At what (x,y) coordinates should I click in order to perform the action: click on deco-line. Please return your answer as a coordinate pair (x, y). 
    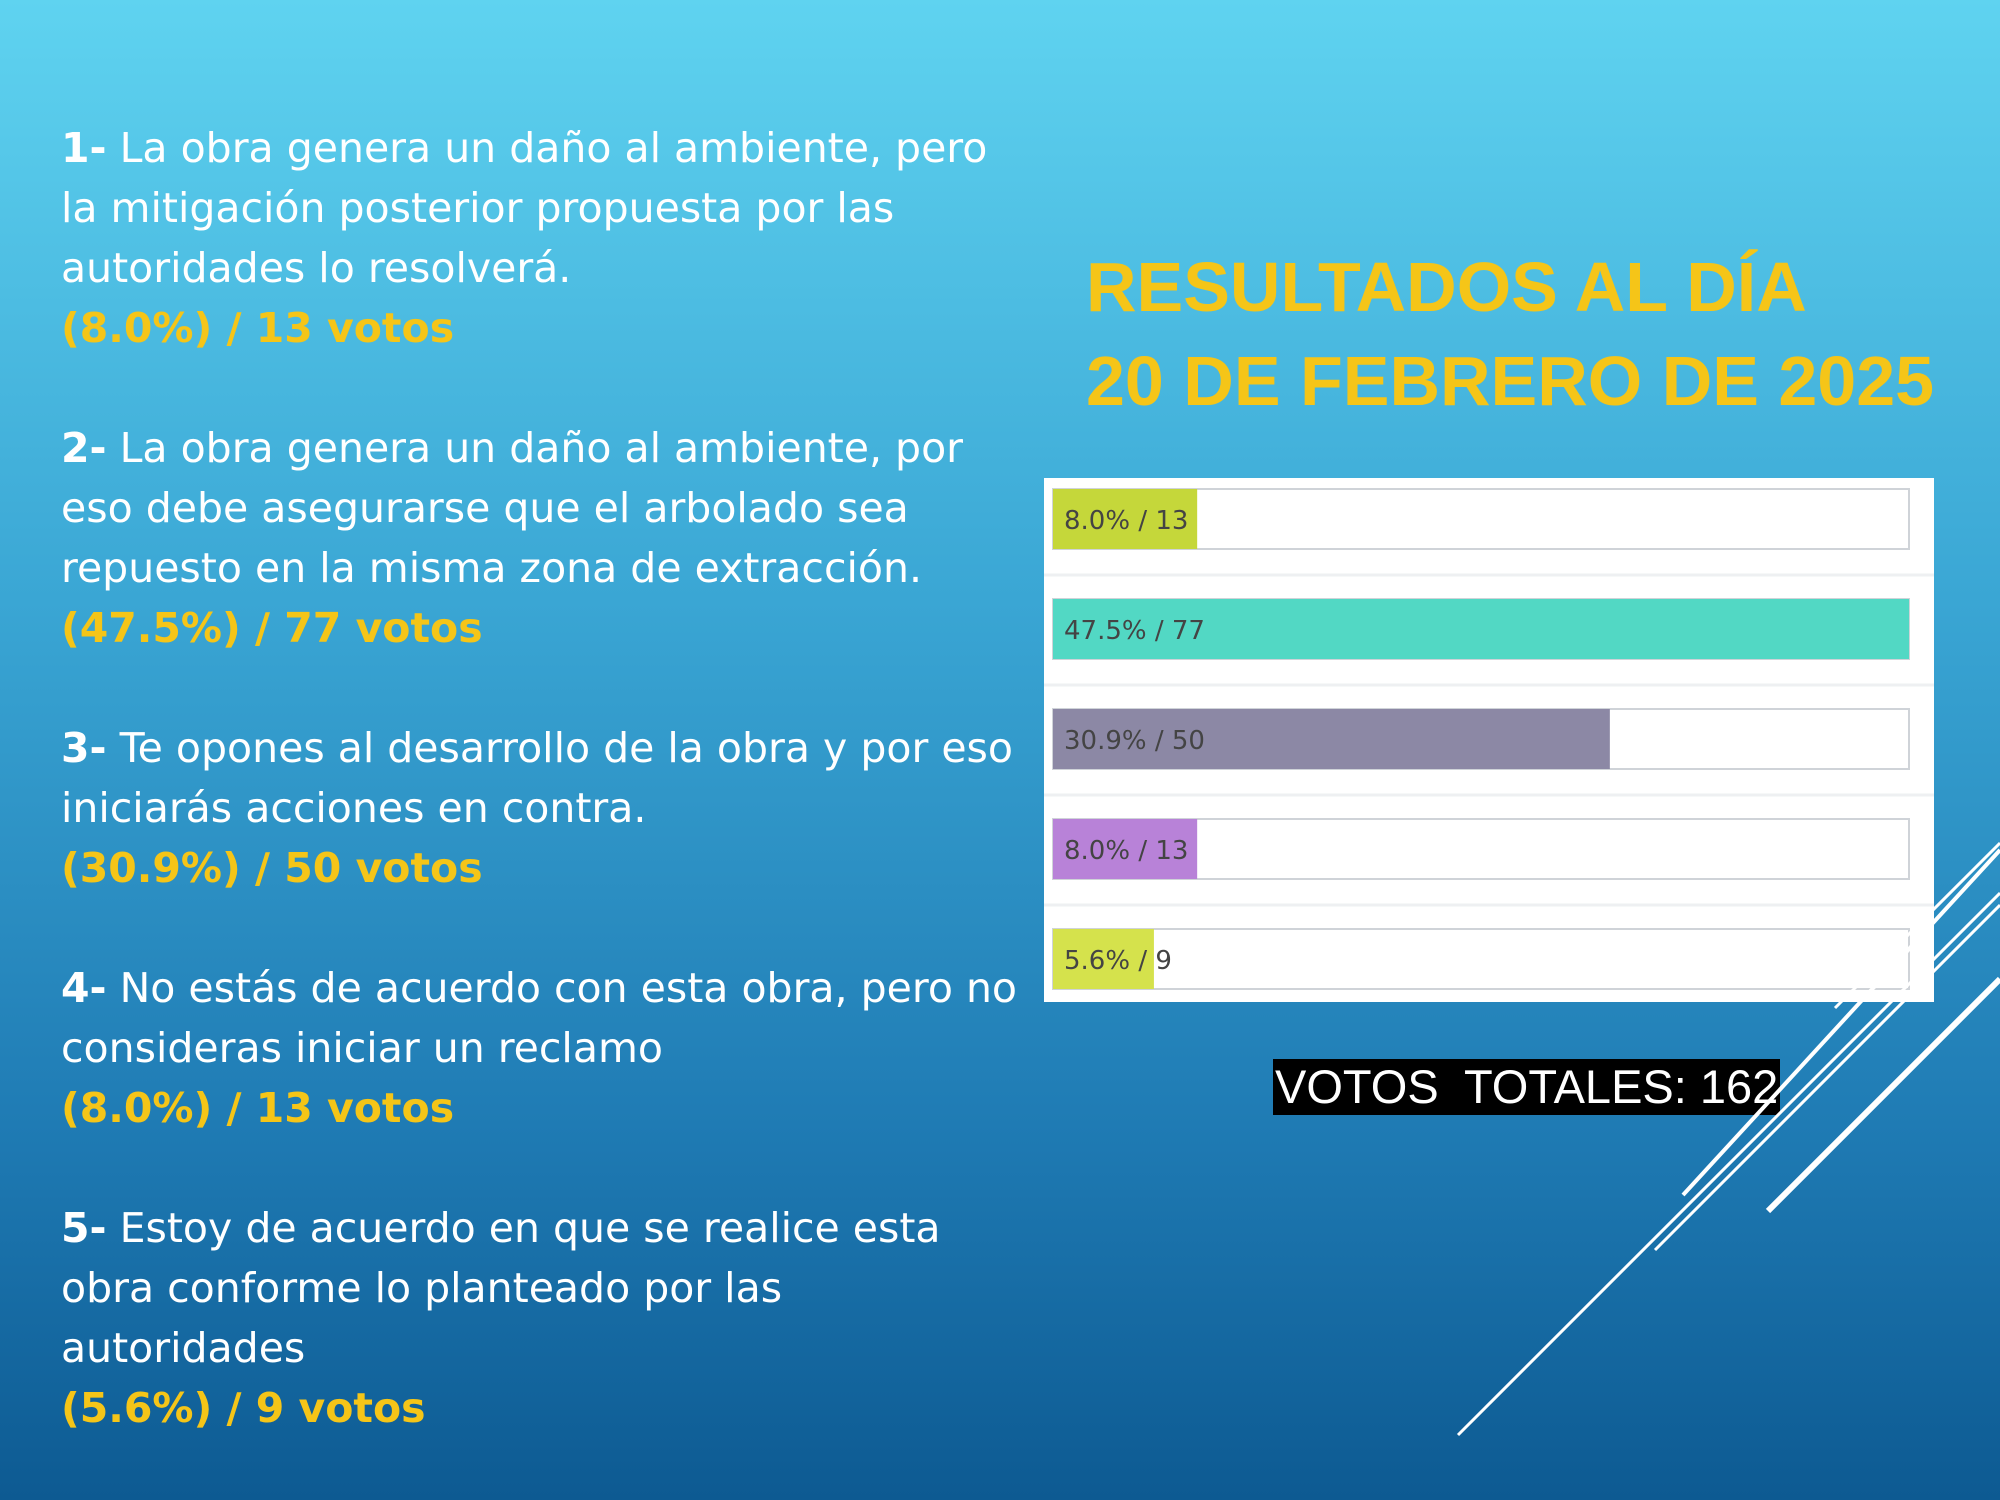
    Looking at the image, I should click on (1882, 1095).